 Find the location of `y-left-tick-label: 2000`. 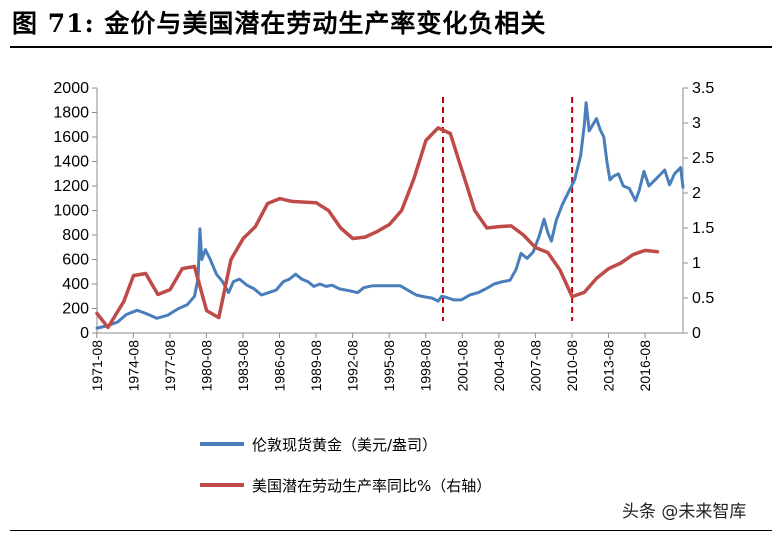

y-left-tick-label: 2000 is located at coordinates (71, 88).